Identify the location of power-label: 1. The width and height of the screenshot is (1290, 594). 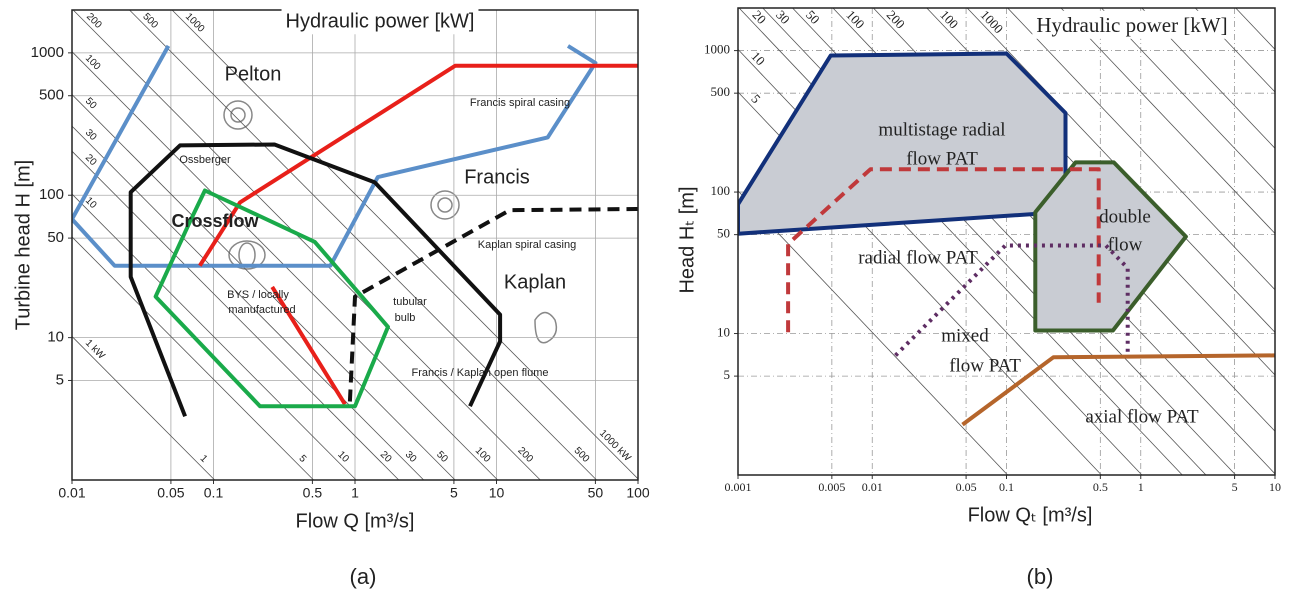
(204, 459).